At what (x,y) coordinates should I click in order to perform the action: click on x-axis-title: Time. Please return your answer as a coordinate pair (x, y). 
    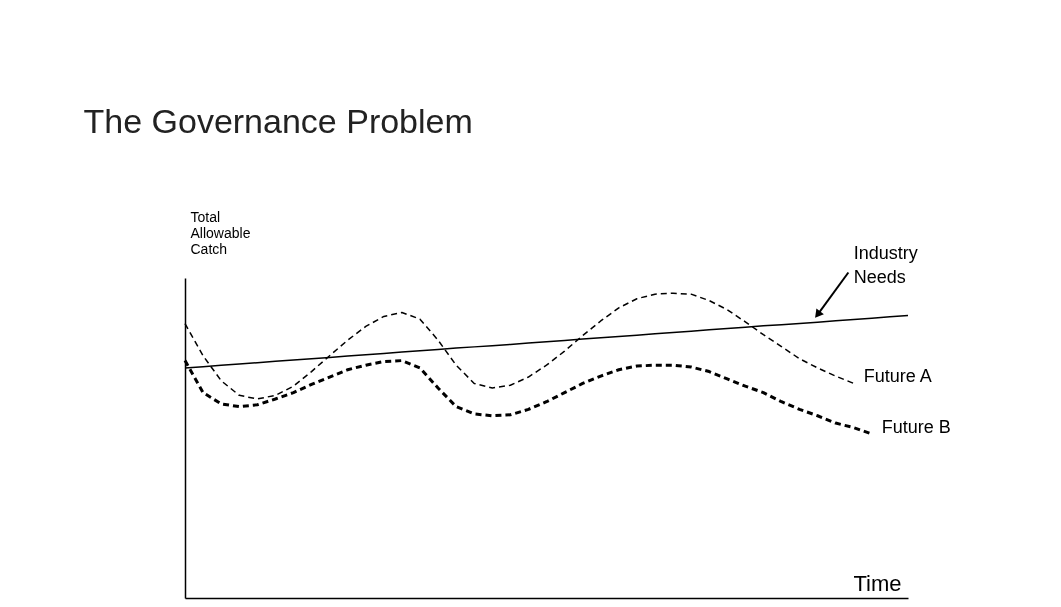
    Looking at the image, I should click on (877, 583).